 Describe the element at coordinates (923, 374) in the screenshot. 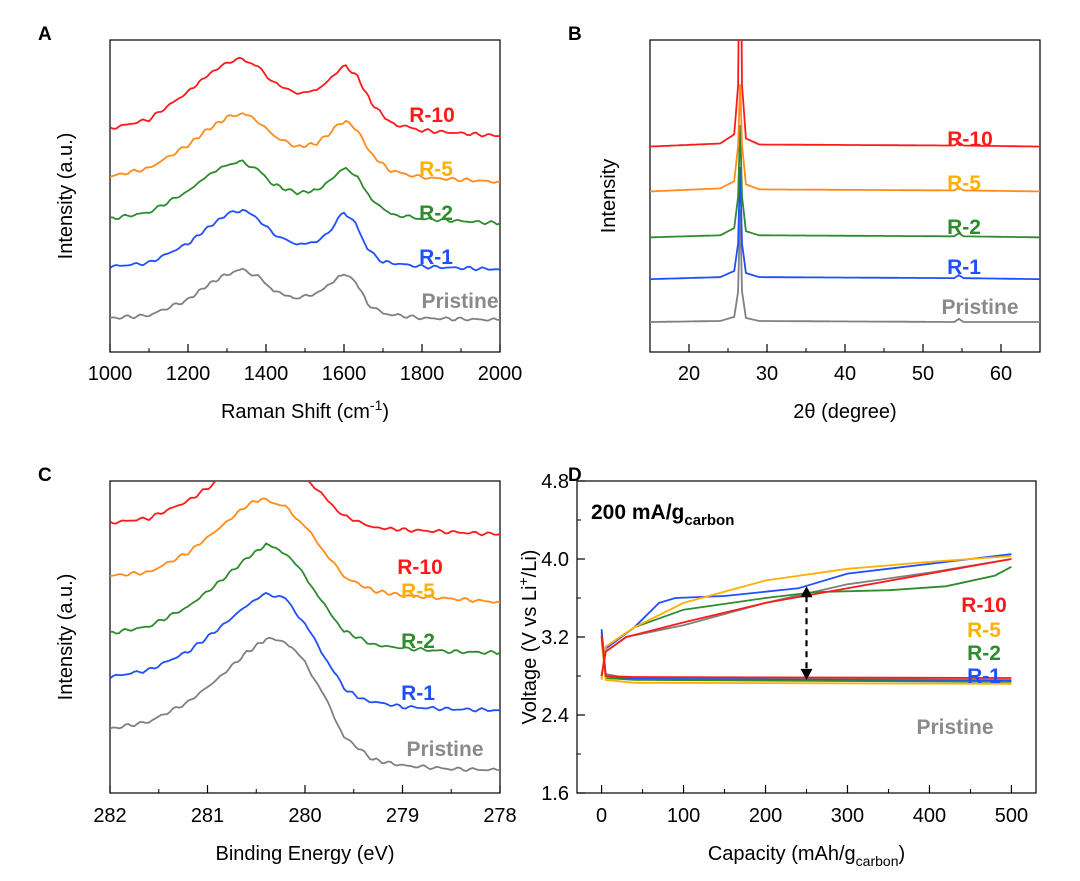

I see `x-tick-label: 50` at that location.